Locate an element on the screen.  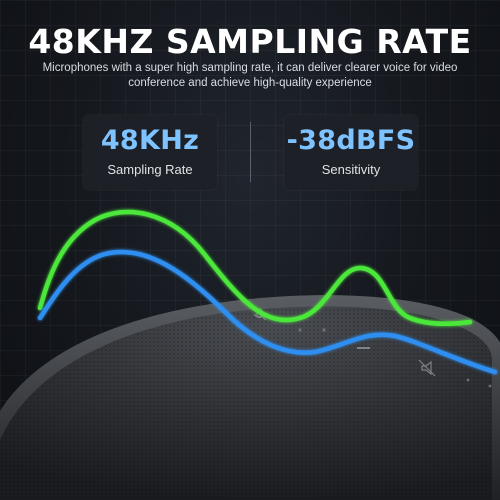
spec-card-sensitivity: -38dBFS Sensitivity is located at coordinates (351, 152).